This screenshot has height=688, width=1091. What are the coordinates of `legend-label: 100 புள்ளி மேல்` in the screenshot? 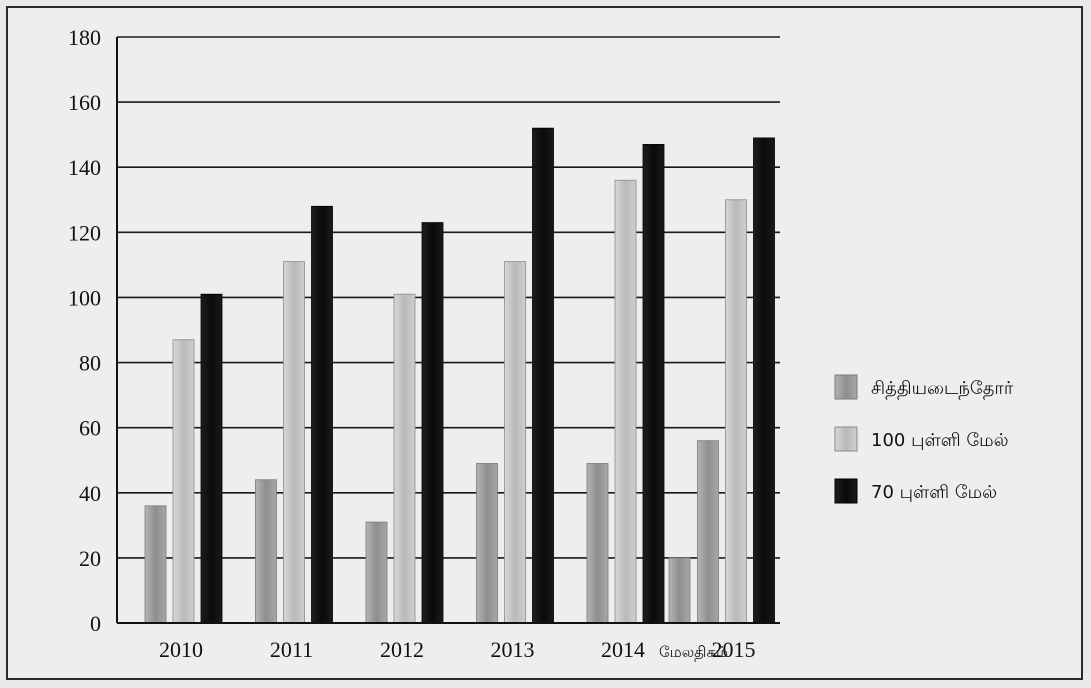 It's located at (940, 440).